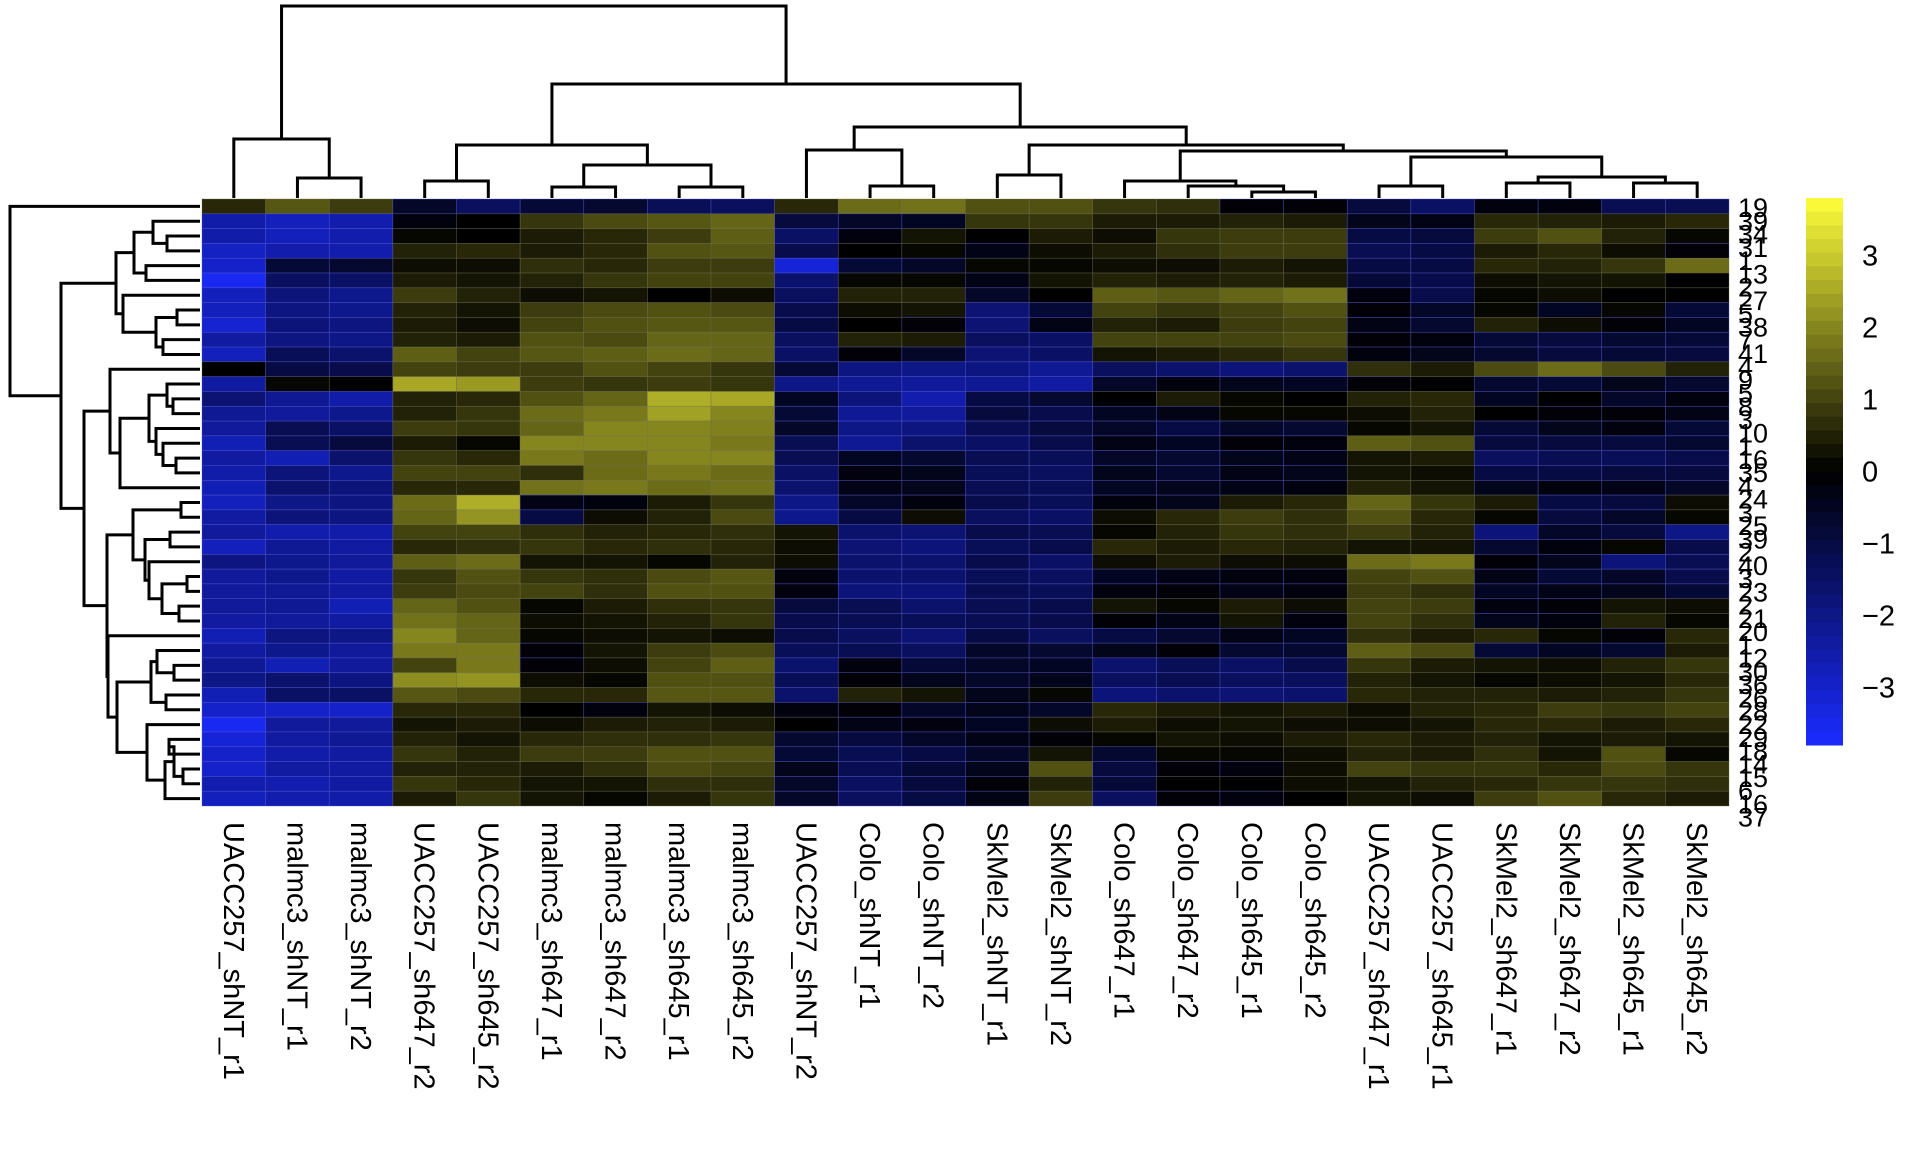  Describe the element at coordinates (551, 941) in the screenshot. I see `column-label: malmc3_sh647_r1` at that location.